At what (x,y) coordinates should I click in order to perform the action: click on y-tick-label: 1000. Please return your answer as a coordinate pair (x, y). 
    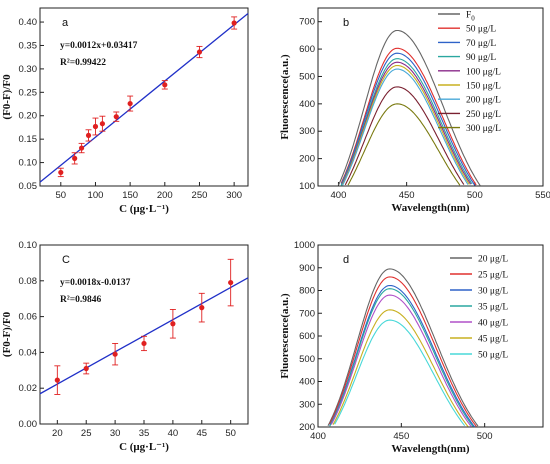
    Looking at the image, I should click on (304, 245).